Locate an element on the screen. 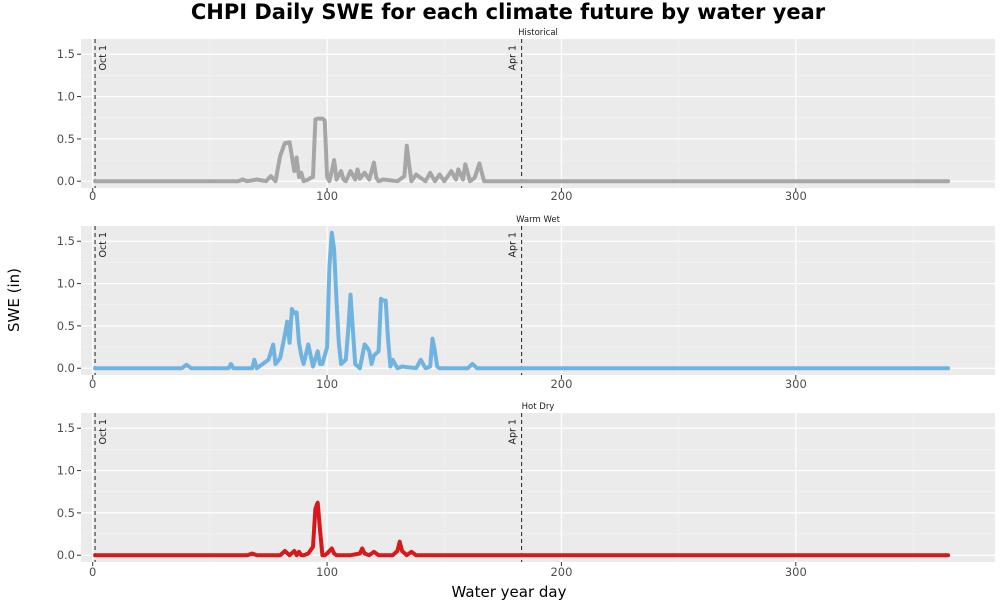 The width and height of the screenshot is (1000, 604). panel-strip-title: Hot Dry is located at coordinates (538, 407).